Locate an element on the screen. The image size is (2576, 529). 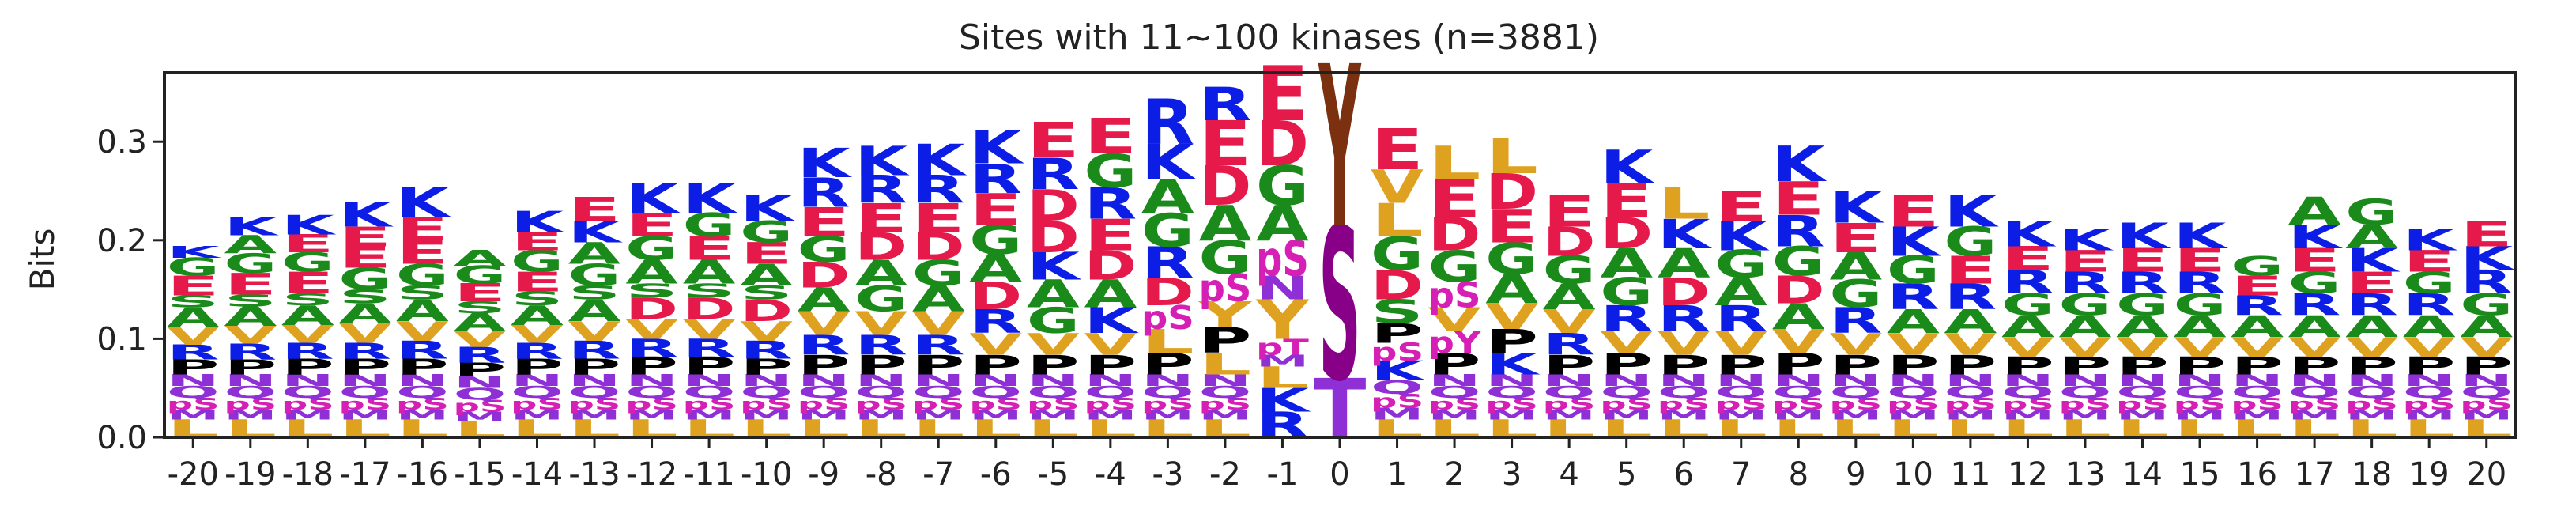
logo-letter: pY is located at coordinates (1455, 343).